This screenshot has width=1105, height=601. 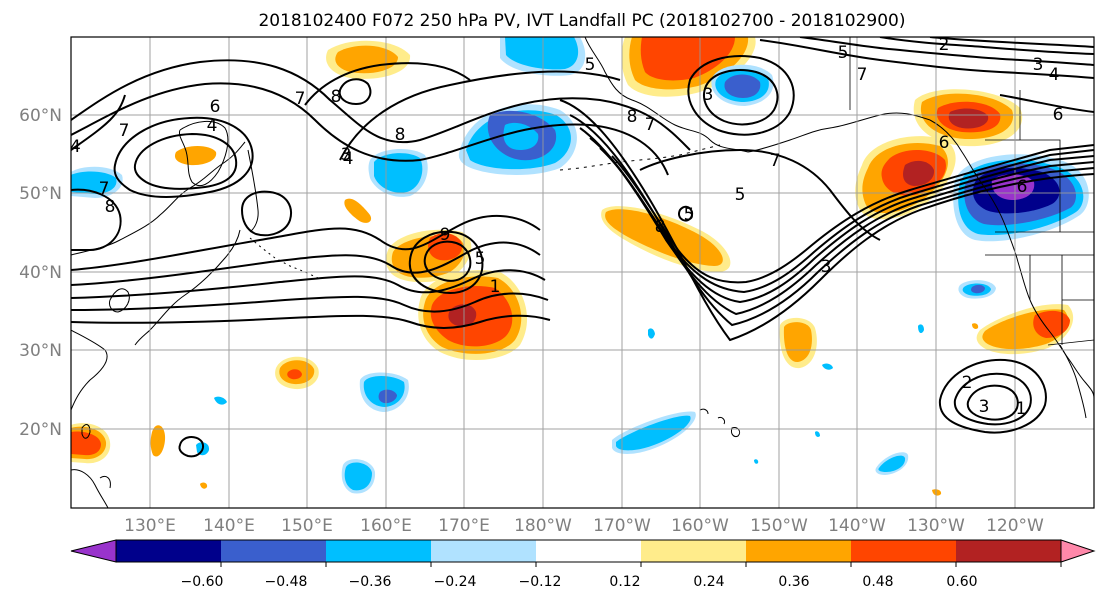 What do you see at coordinates (779, 526) in the screenshot?
I see `lon-label-150w: 150°W` at bounding box center [779, 526].